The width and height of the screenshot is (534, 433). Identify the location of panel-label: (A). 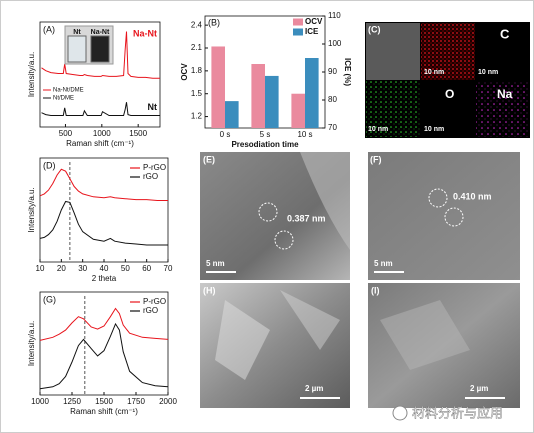
(49, 29).